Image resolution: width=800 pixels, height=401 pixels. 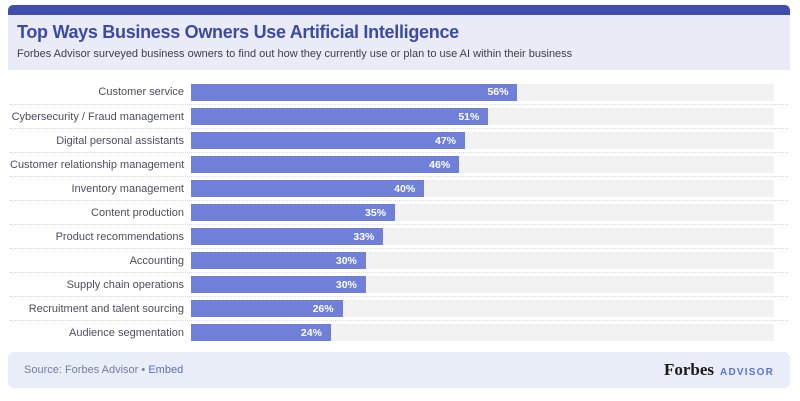 I want to click on table-row: Digital personal assistants 47%, so click(x=399, y=140).